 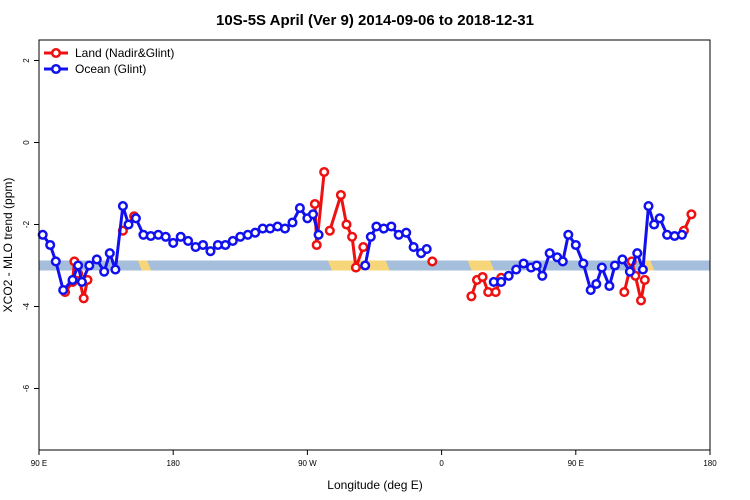 I want to click on legend-ocean-marker, so click(x=56, y=69).